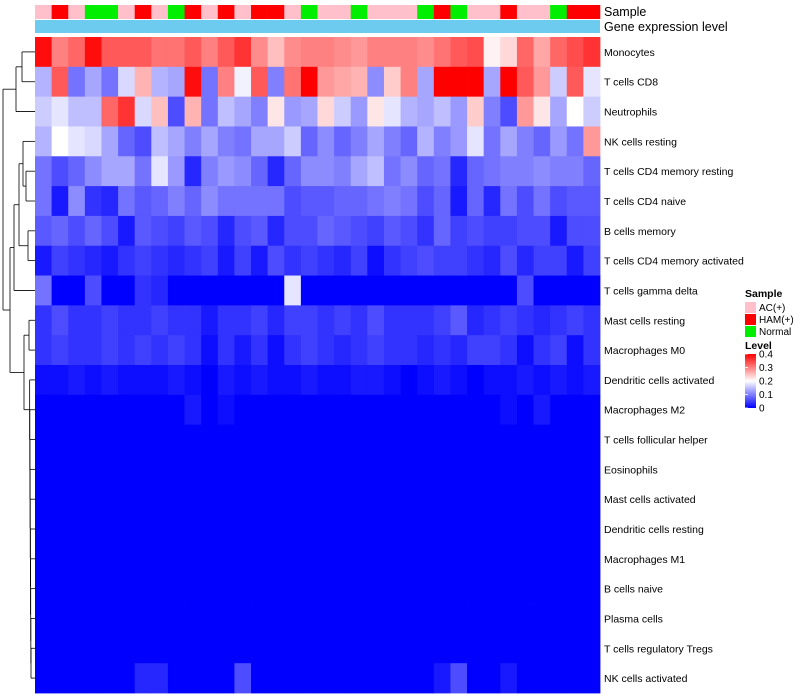 This screenshot has width=800, height=700. Describe the element at coordinates (656, 441) in the screenshot. I see `row-label: T cells follicular helper` at that location.